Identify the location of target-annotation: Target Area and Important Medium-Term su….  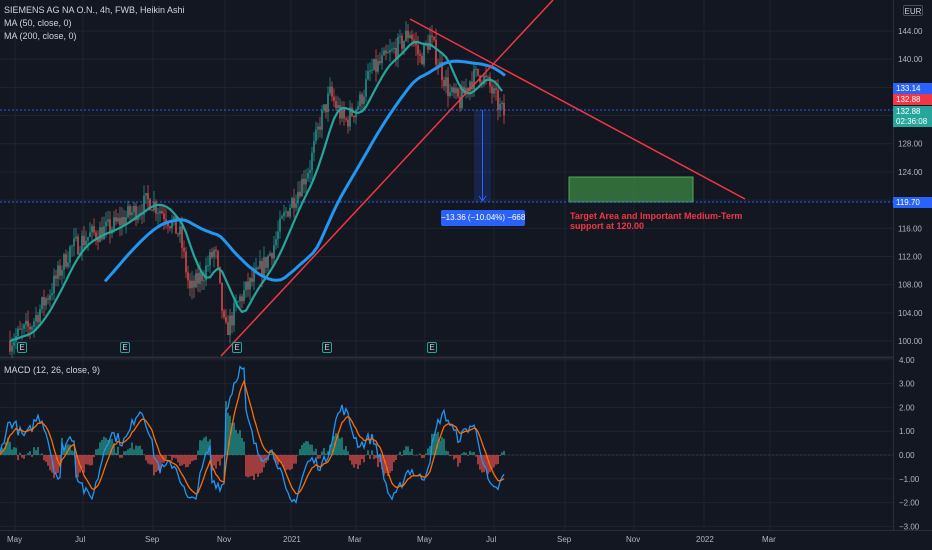
(670, 221).